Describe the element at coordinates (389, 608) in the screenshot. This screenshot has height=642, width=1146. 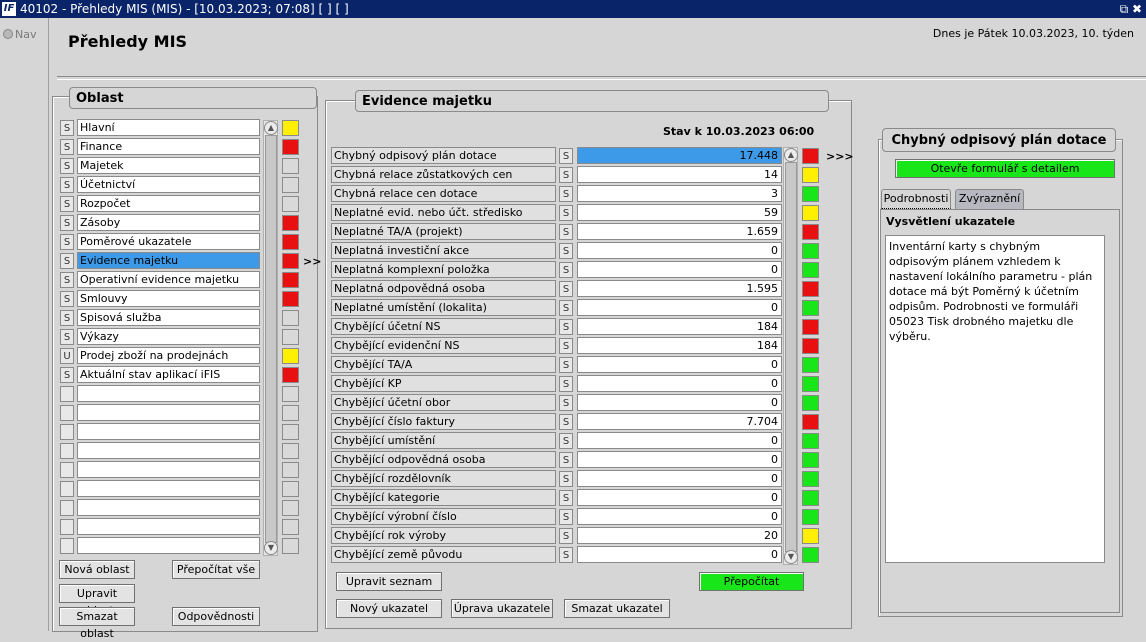
I see `new-indicator-button: Nový ukazatel` at that location.